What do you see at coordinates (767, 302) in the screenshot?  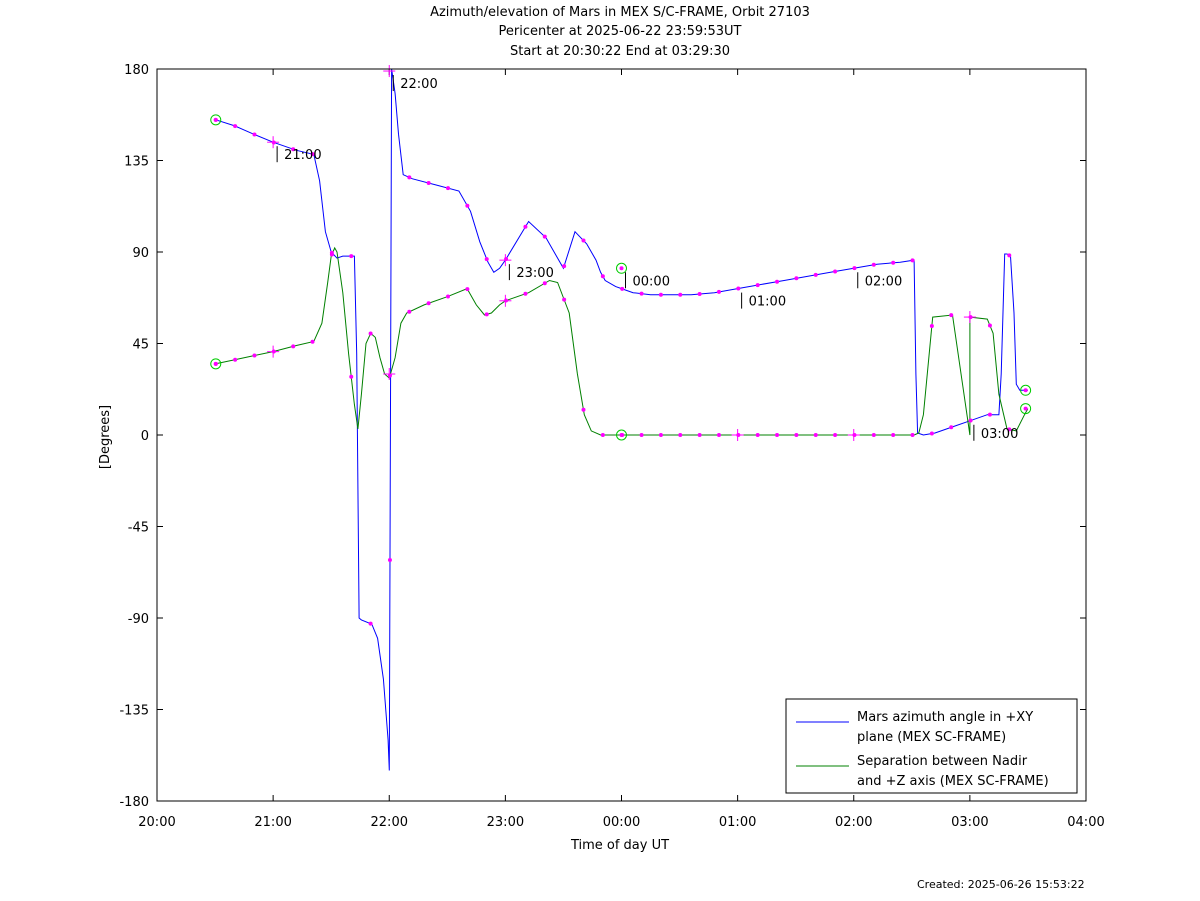 I see `time-marker-label: 01:00` at bounding box center [767, 302].